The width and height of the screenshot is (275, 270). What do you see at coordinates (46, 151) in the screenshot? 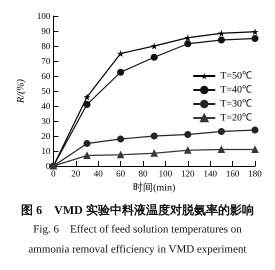
I see `y-tick-label: 10` at bounding box center [46, 151].